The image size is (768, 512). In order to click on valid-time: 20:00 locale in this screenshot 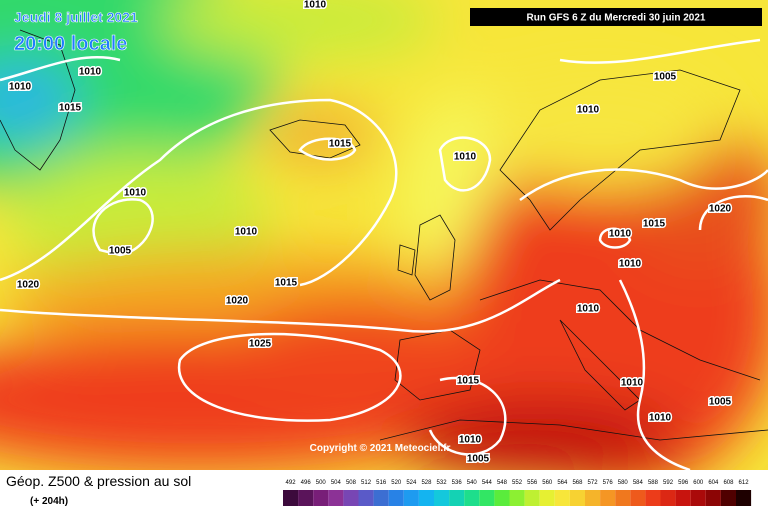, I will do `click(70, 44)`.